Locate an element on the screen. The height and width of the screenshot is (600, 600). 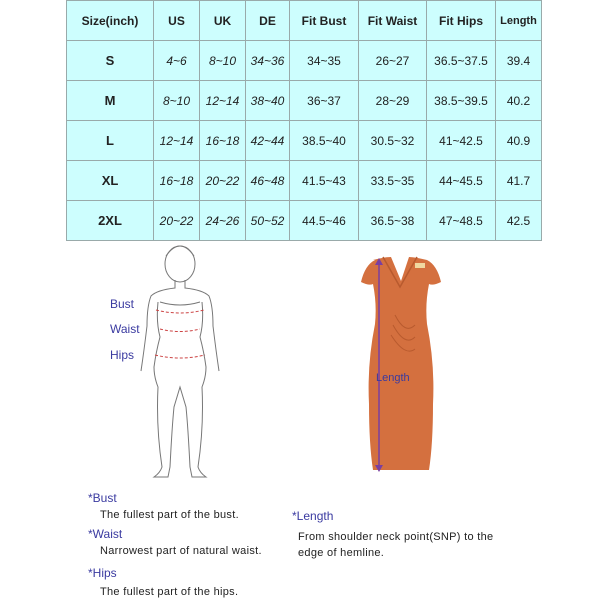
hips-def-title: *Hips is located at coordinates (102, 573).